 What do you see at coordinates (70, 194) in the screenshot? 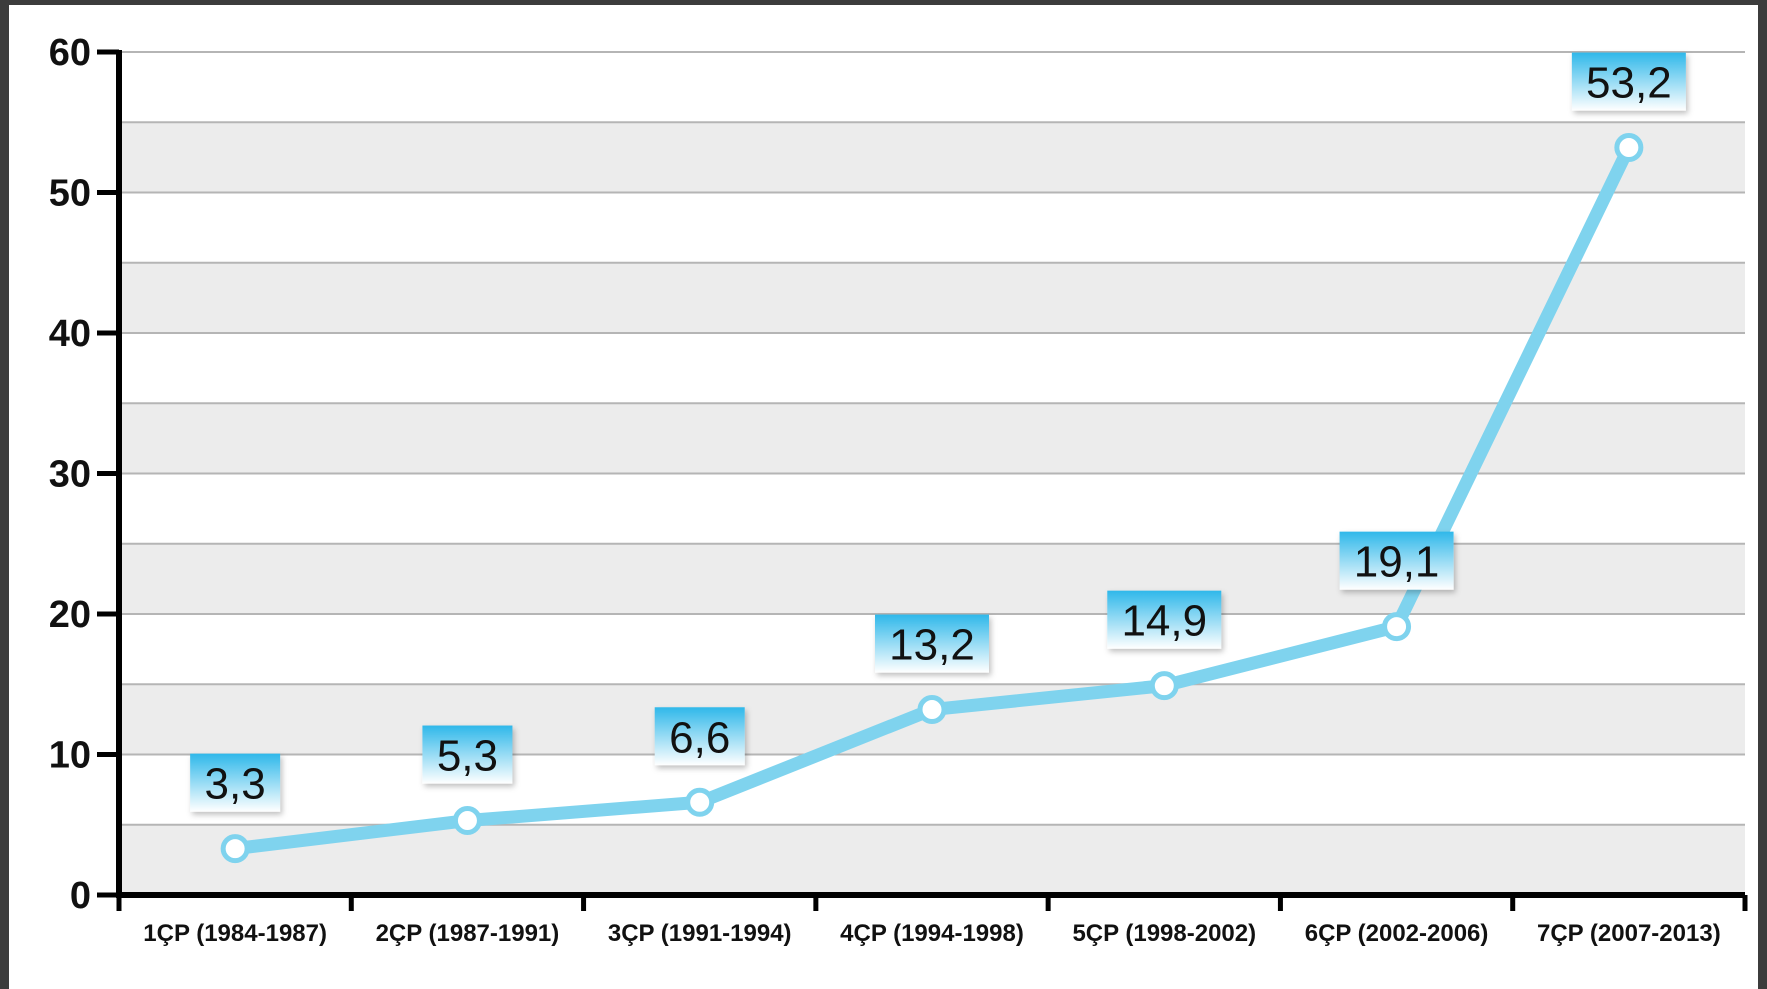
I see `y-tick-label: 50` at bounding box center [70, 194].